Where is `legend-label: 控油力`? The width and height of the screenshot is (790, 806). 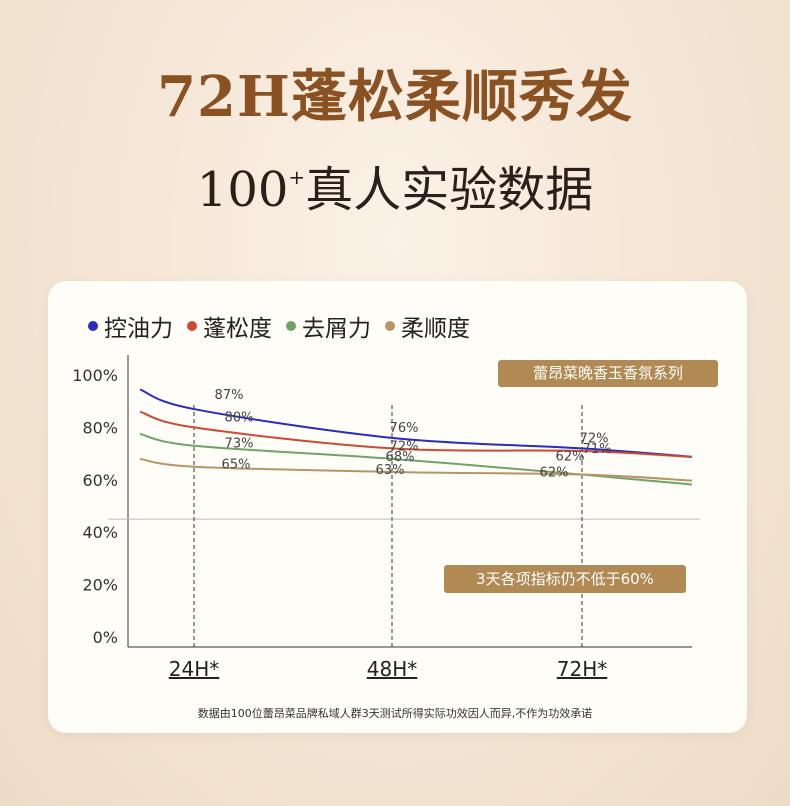 legend-label: 控油力 is located at coordinates (138, 329).